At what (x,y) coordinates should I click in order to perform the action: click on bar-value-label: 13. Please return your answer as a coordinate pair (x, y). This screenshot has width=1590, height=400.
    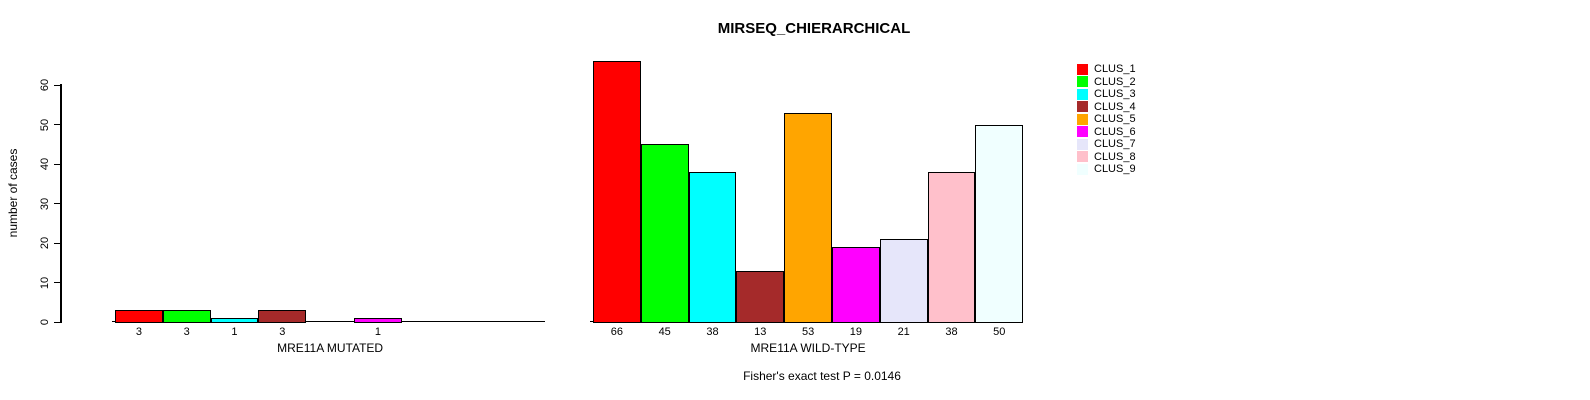
    Looking at the image, I should click on (760, 332).